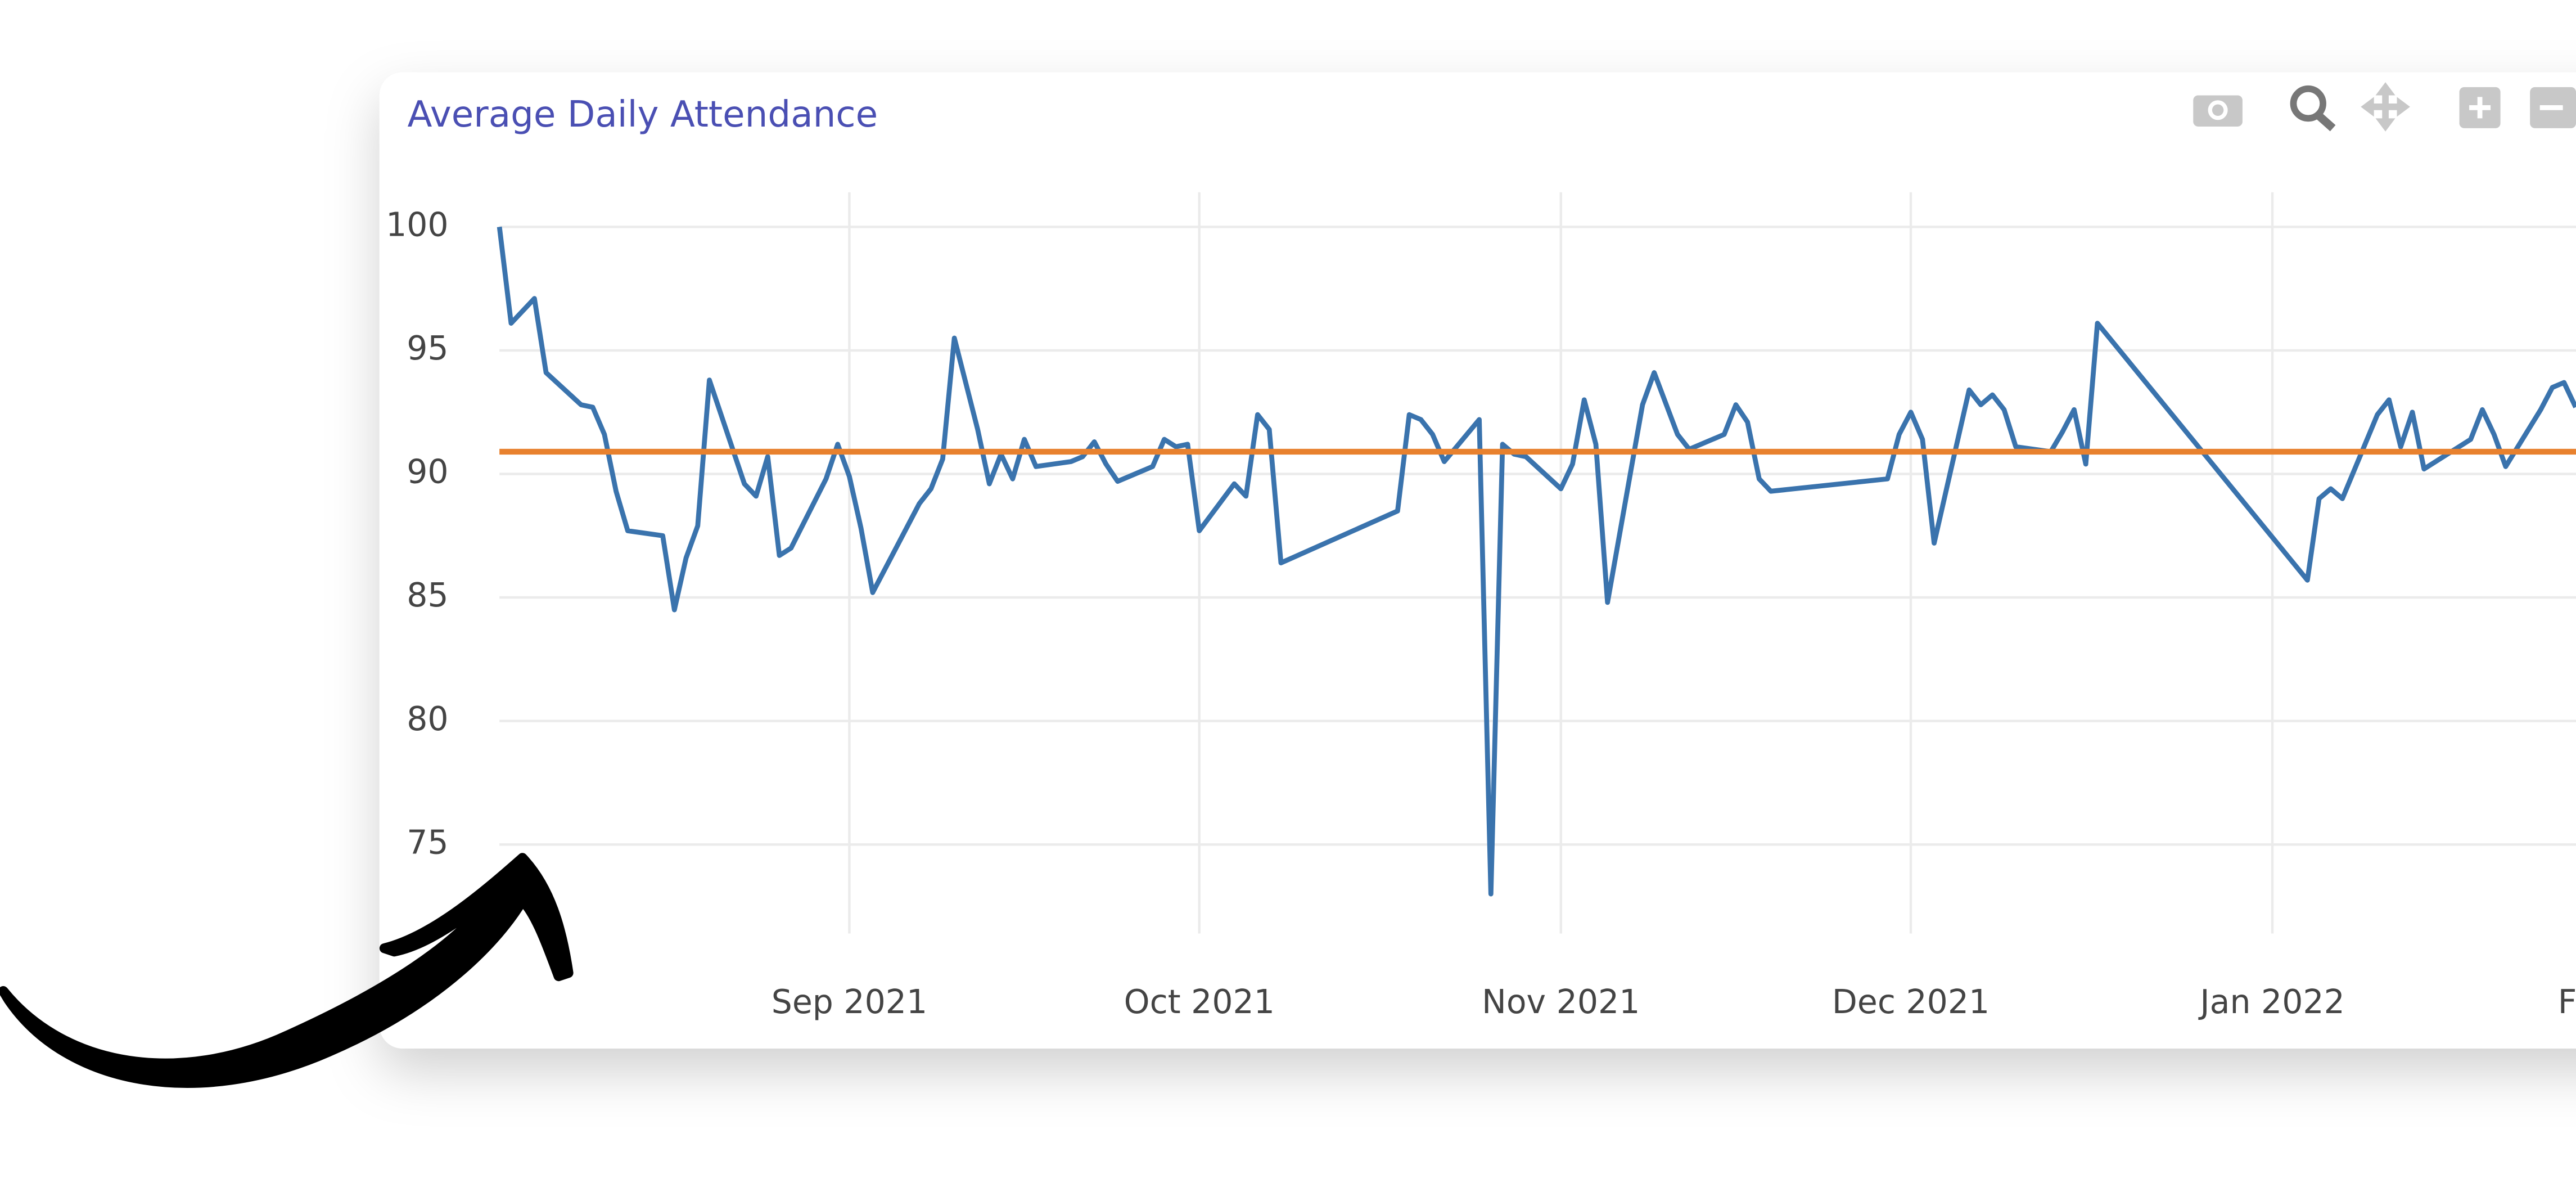 The width and height of the screenshot is (2576, 1192). What do you see at coordinates (2567, 1002) in the screenshot?
I see `x-tick-label: Feb 2022` at bounding box center [2567, 1002].